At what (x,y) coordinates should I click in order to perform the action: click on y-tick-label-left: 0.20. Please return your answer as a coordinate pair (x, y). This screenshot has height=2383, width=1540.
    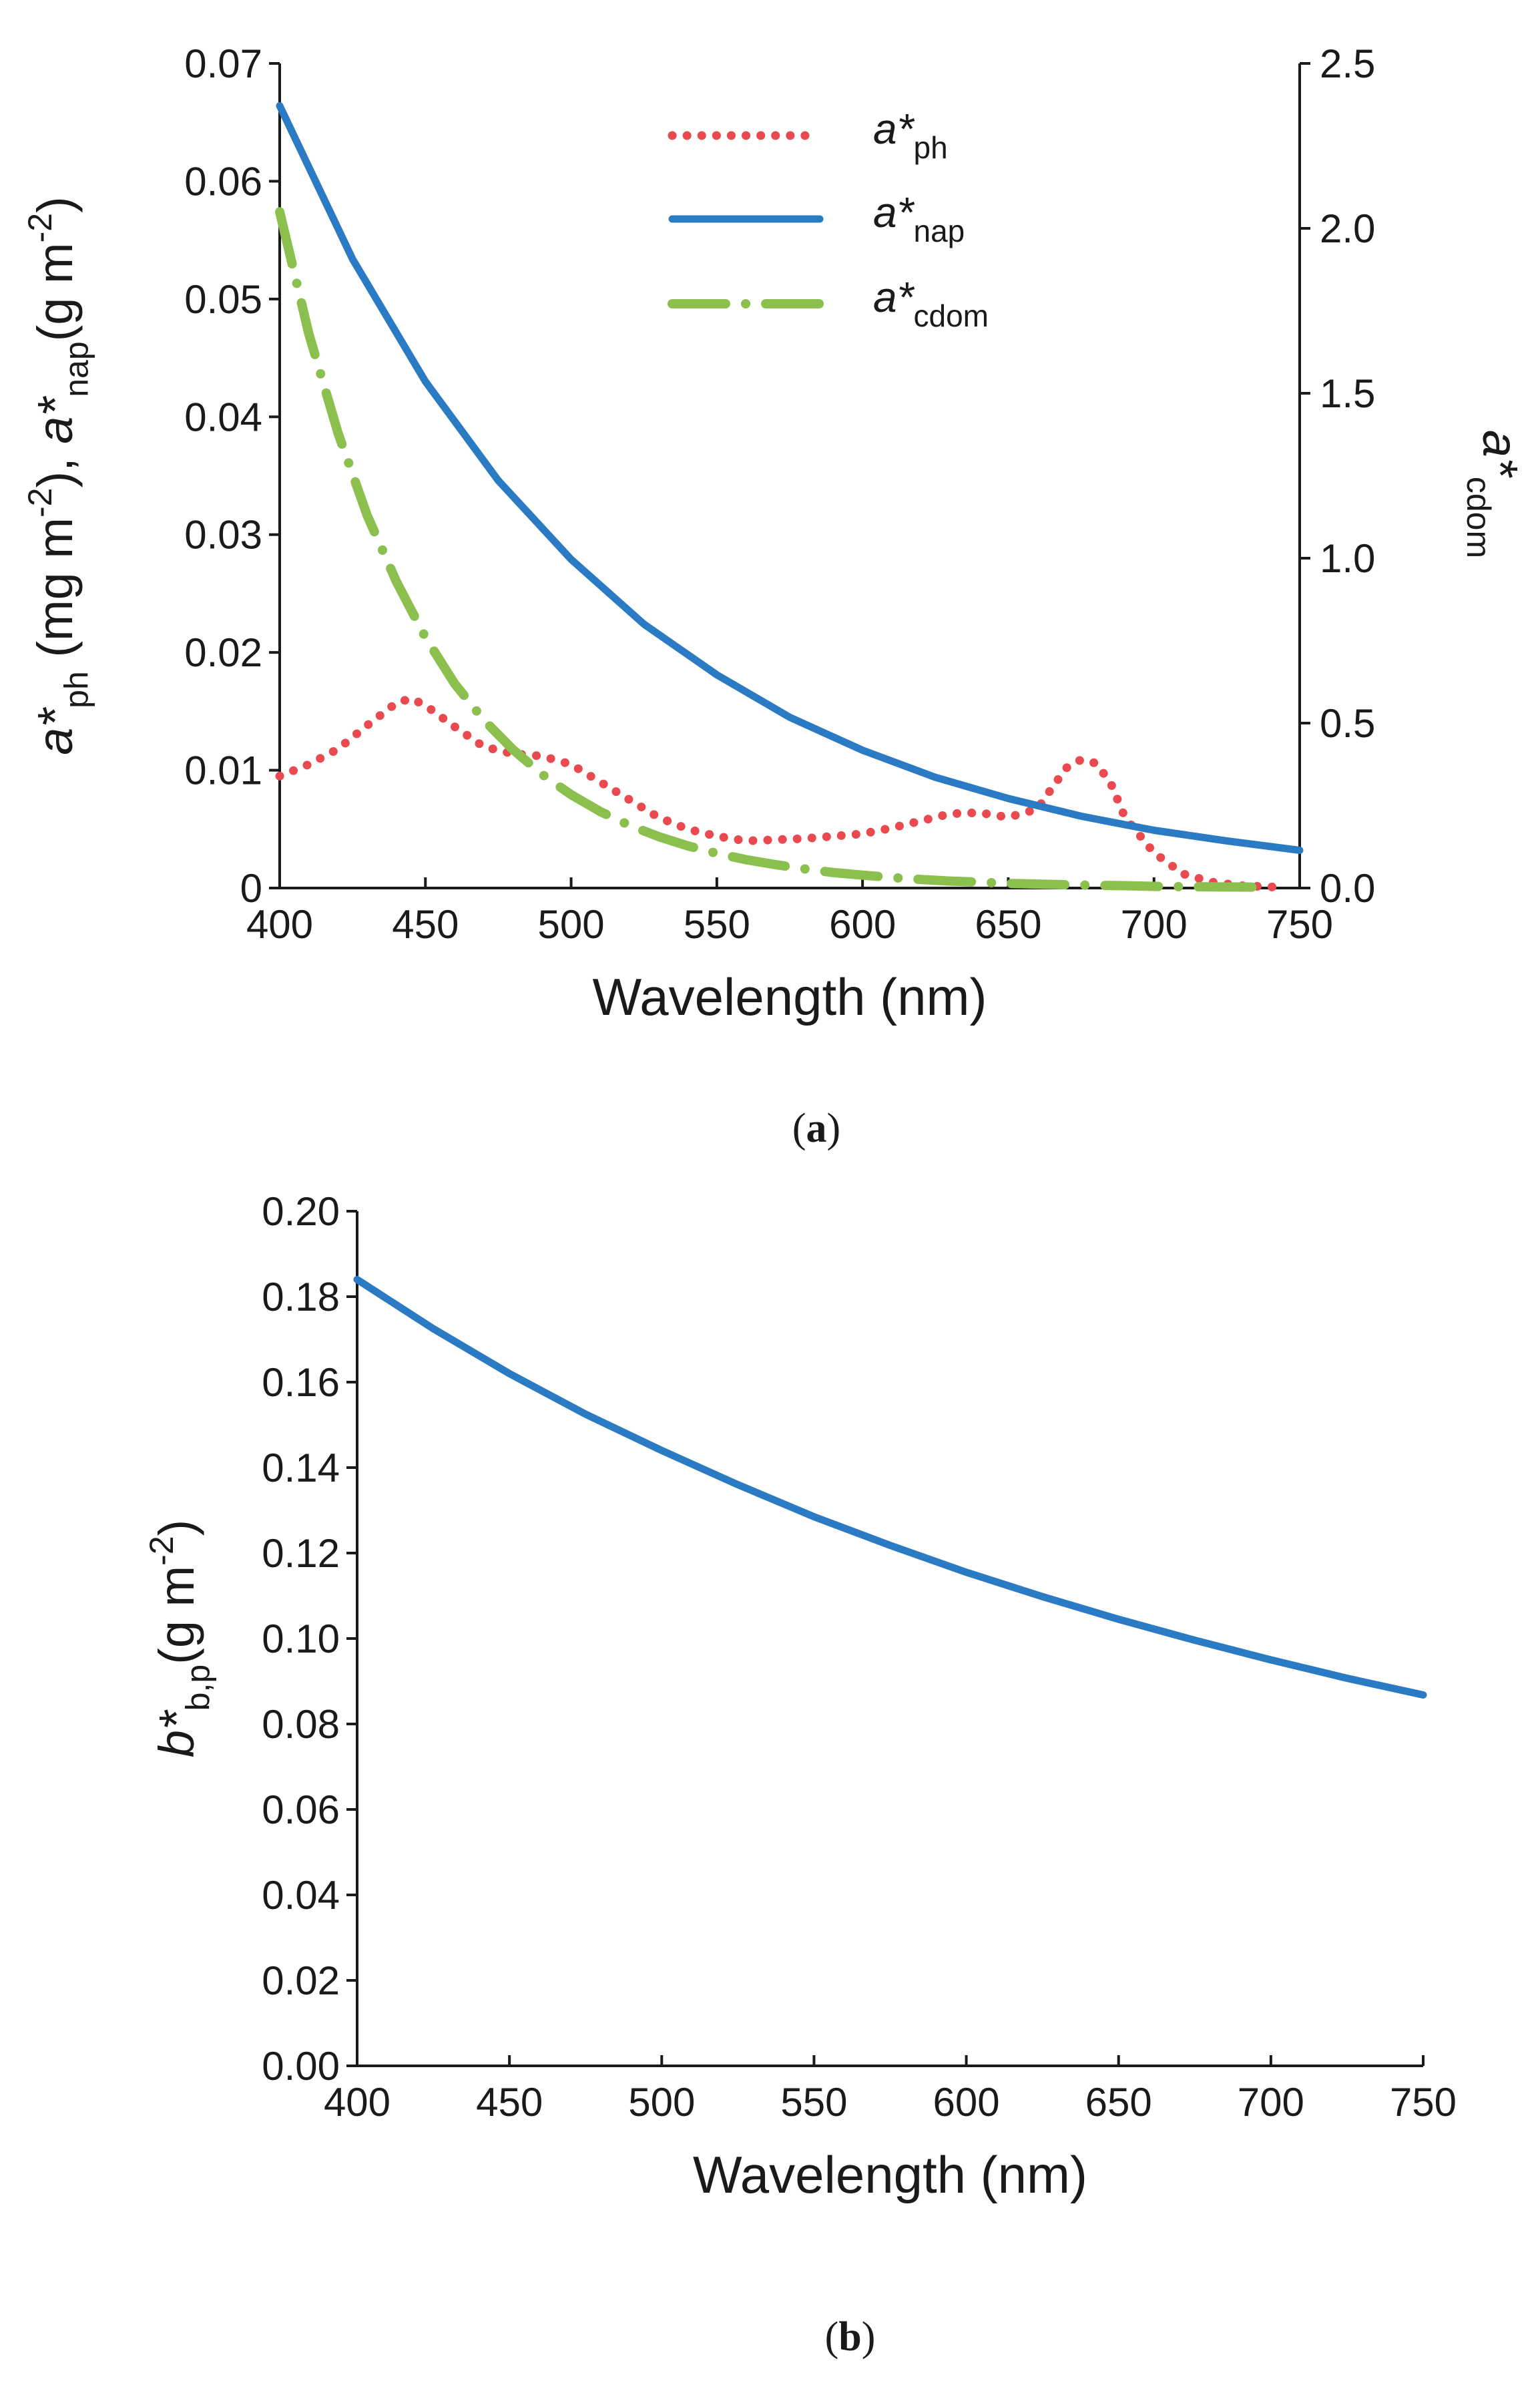
    Looking at the image, I should click on (301, 1211).